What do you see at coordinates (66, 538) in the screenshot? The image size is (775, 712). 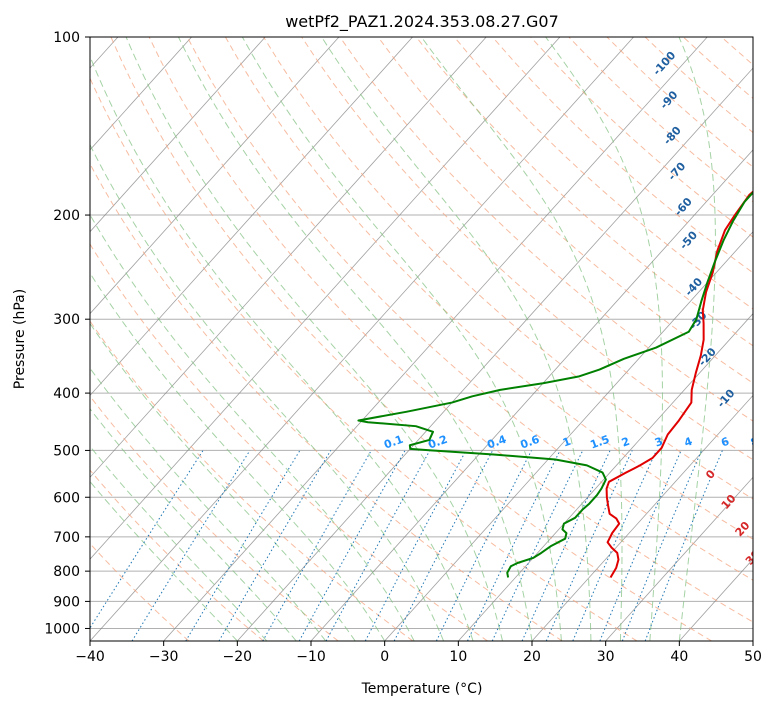 I see `y-tick-label: 700` at bounding box center [66, 538].